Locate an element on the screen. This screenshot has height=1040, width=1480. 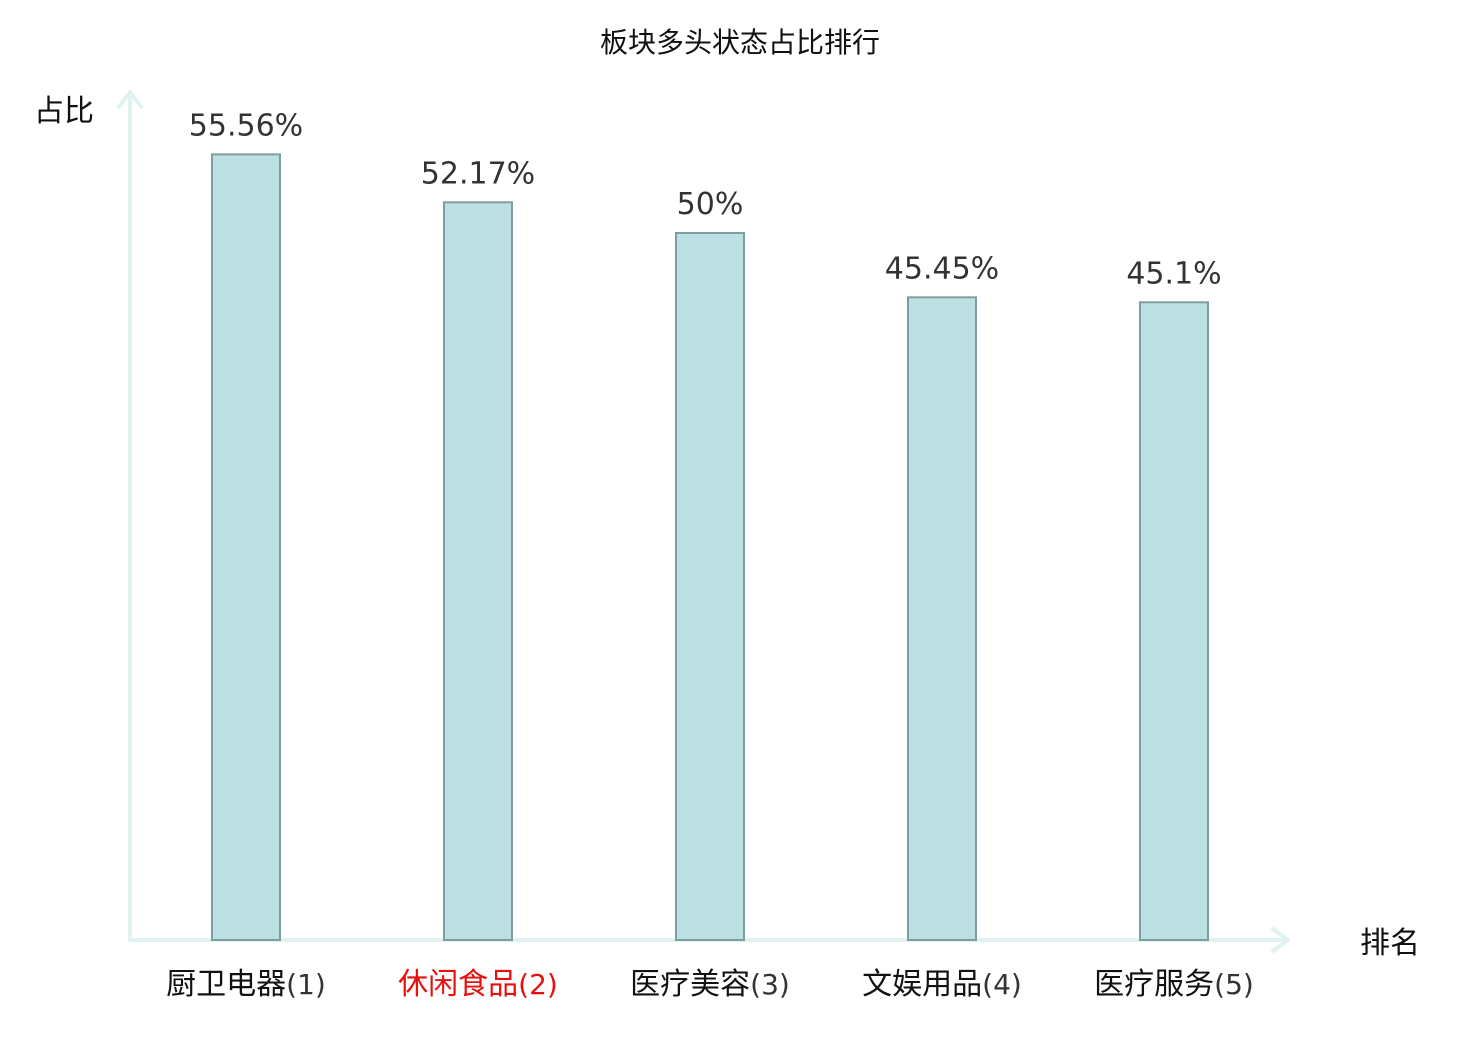
category-name-5: 医疗服务 is located at coordinates (1154, 984).